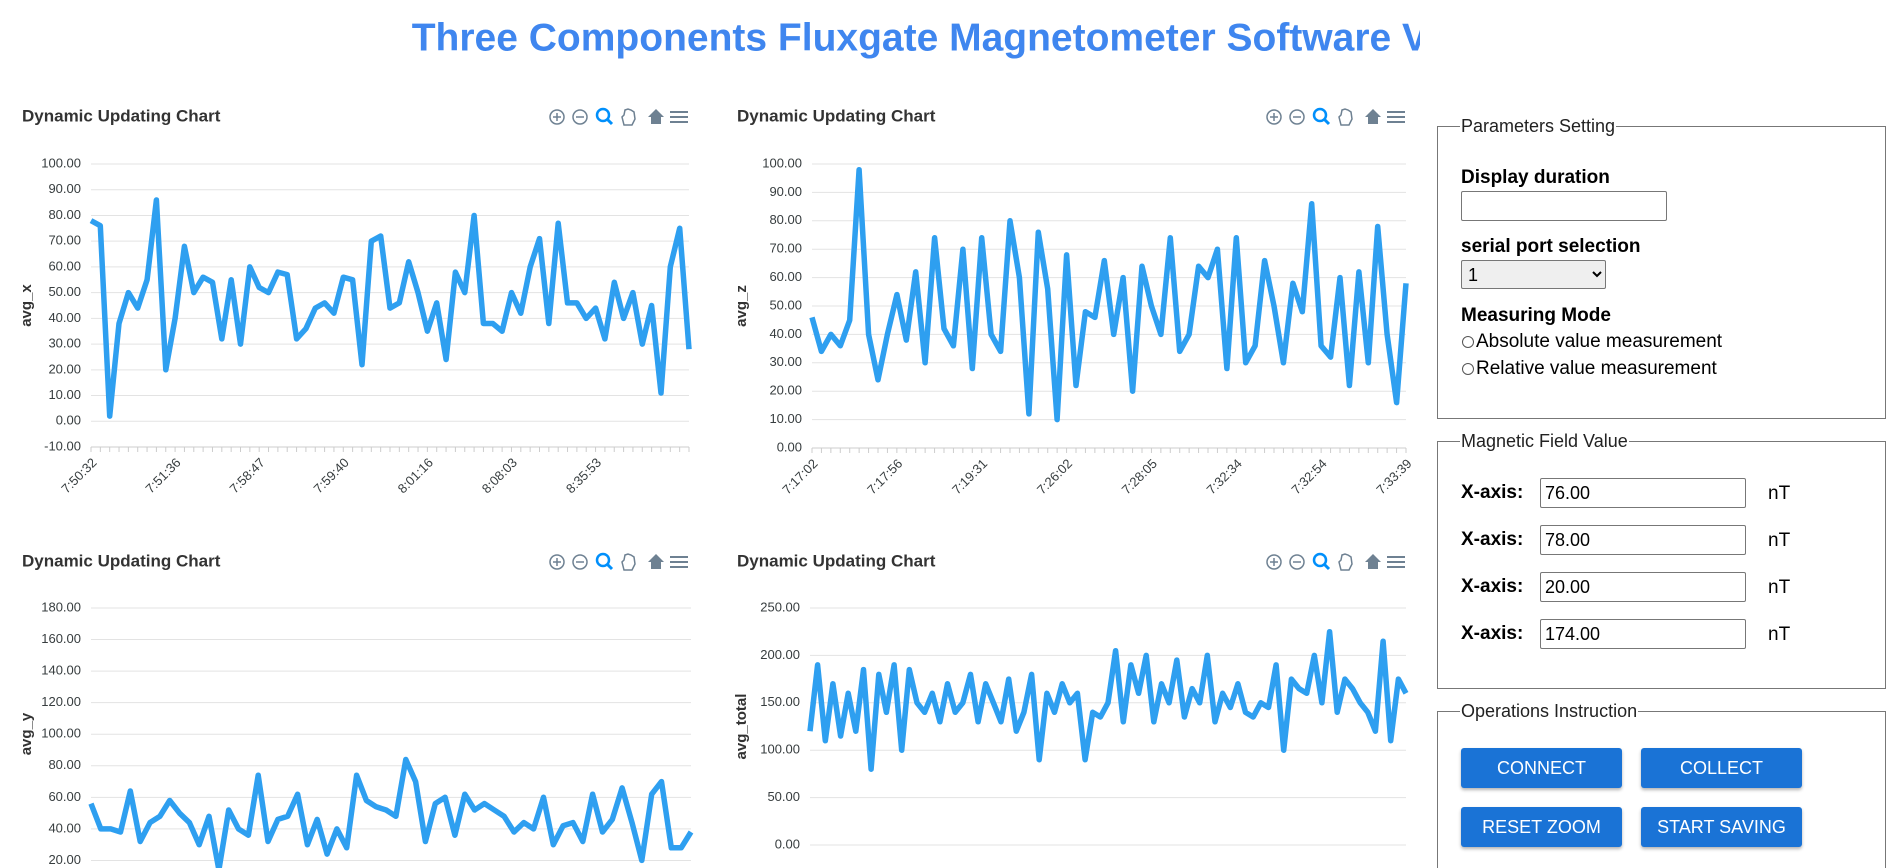  Describe the element at coordinates (780, 606) in the screenshot. I see `y-tick-label: 250.00` at that location.